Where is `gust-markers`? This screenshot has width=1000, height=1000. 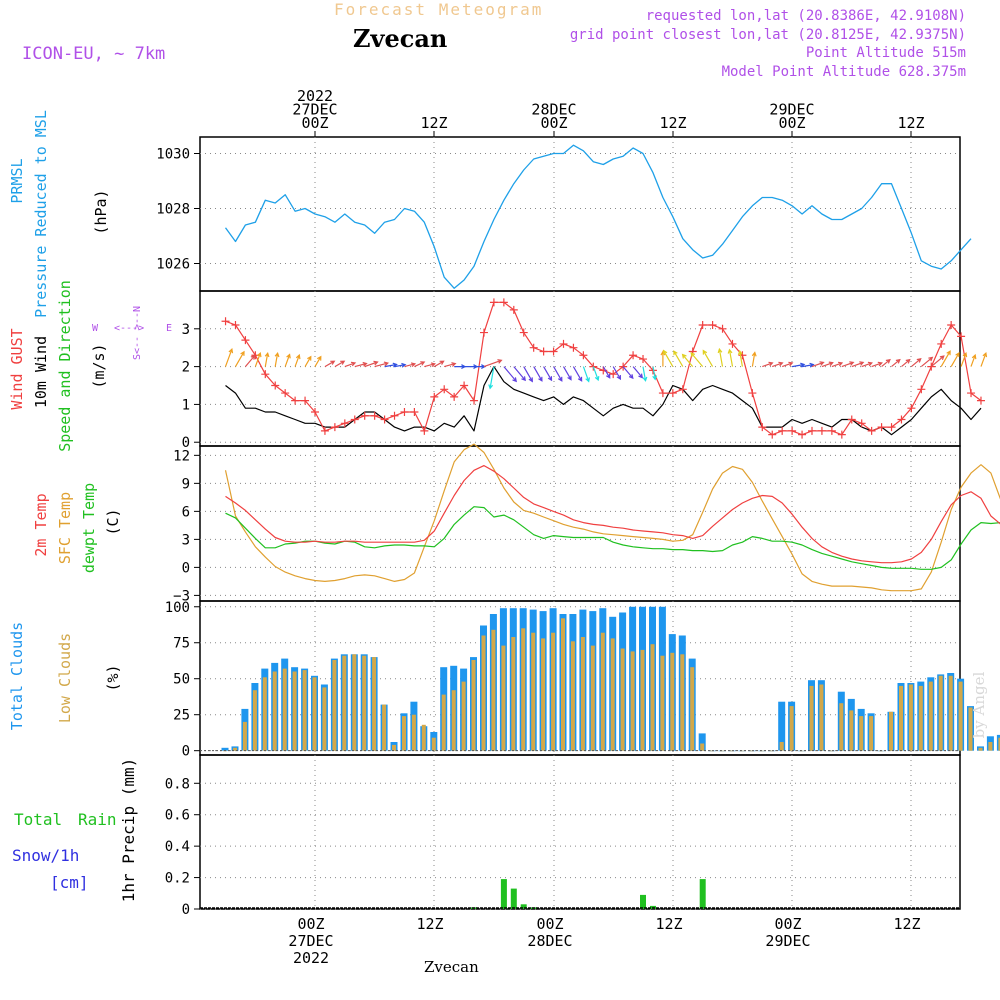
gust-markers is located at coordinates (603, 368).